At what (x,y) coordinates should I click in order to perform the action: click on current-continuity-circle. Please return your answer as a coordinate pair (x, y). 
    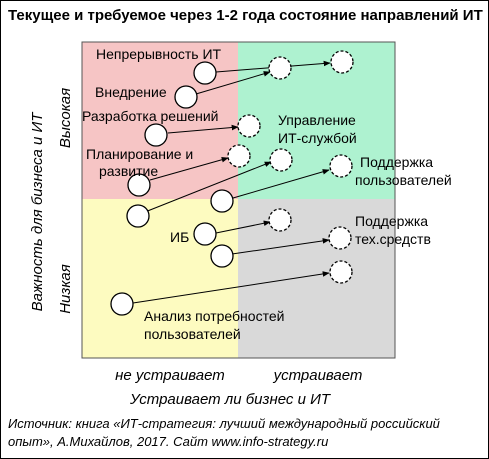
    Looking at the image, I should click on (205, 73).